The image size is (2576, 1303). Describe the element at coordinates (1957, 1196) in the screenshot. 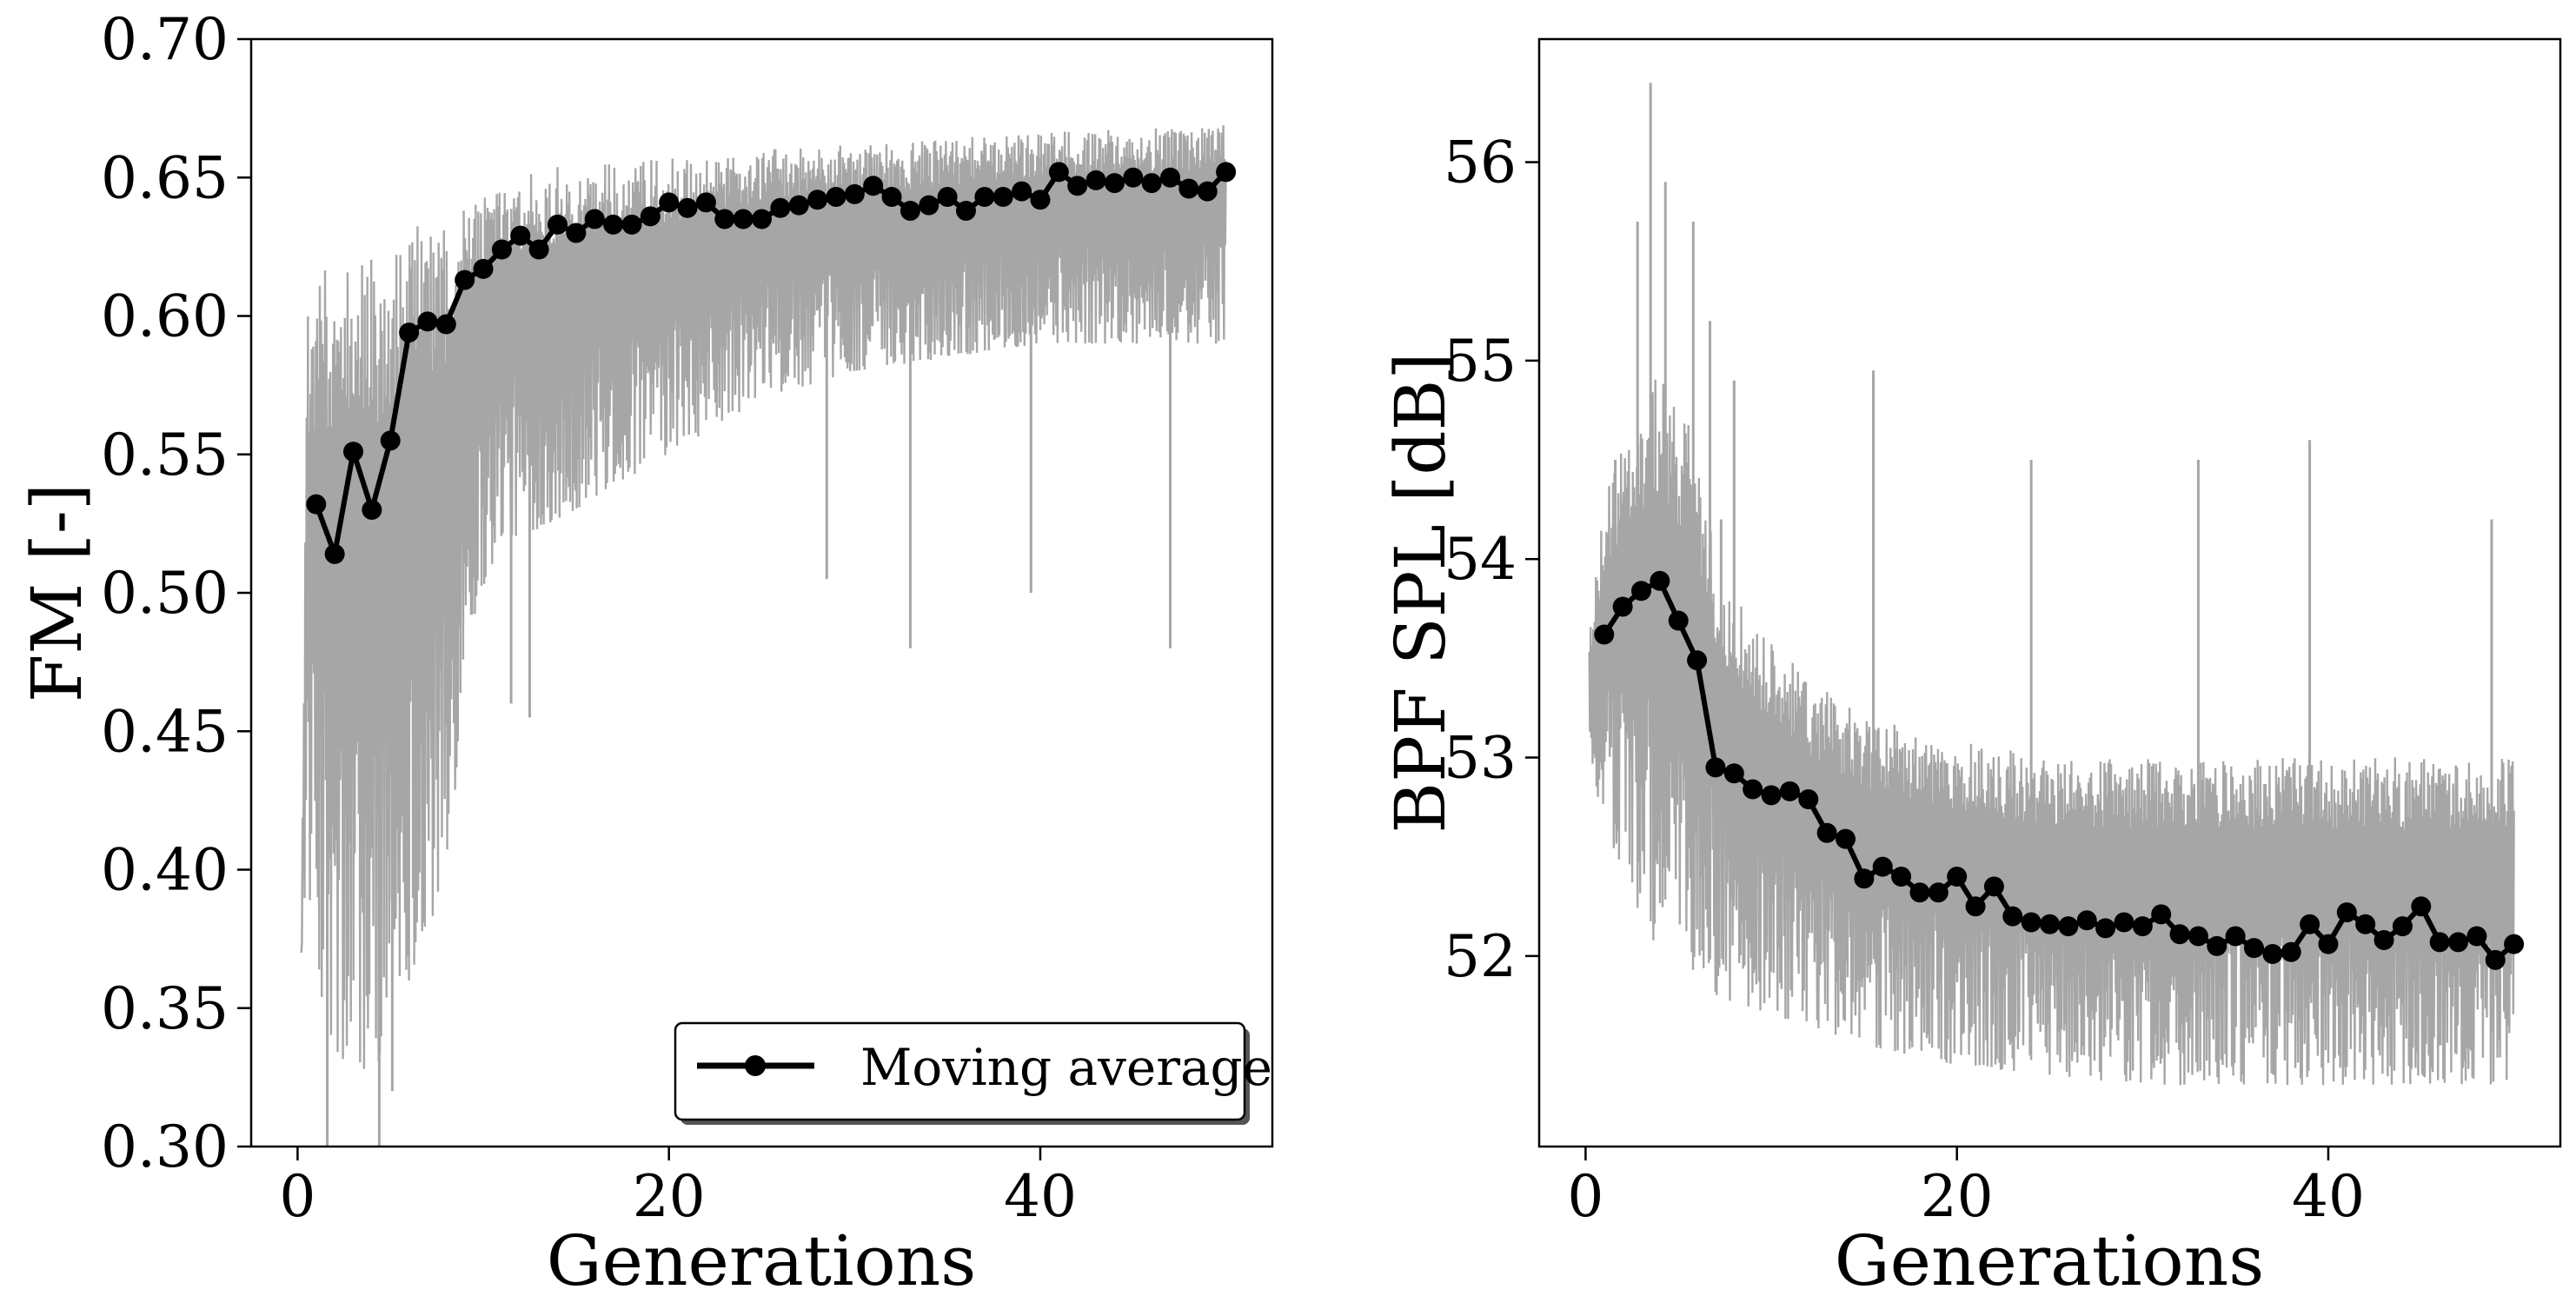

I see `spl-x-tick-label: 20` at that location.